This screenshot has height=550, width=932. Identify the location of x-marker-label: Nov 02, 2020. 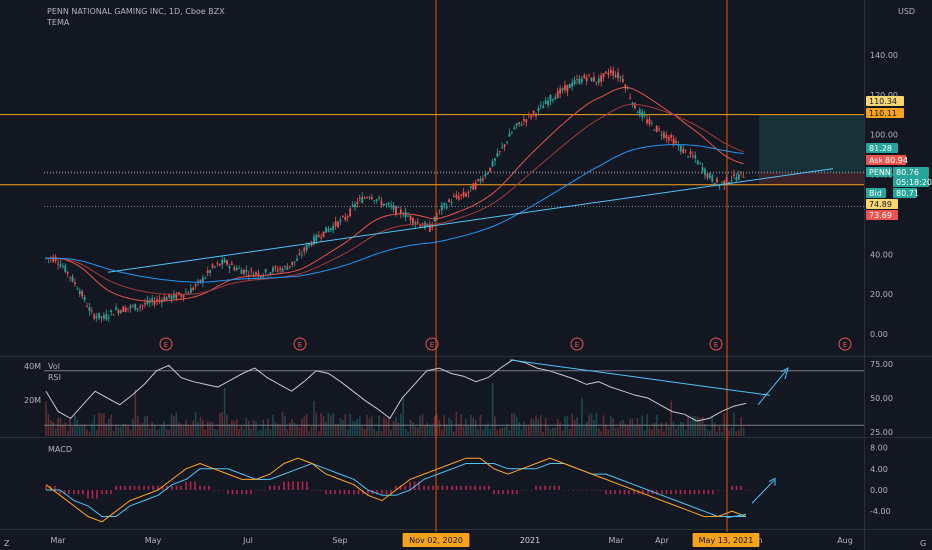
(436, 540).